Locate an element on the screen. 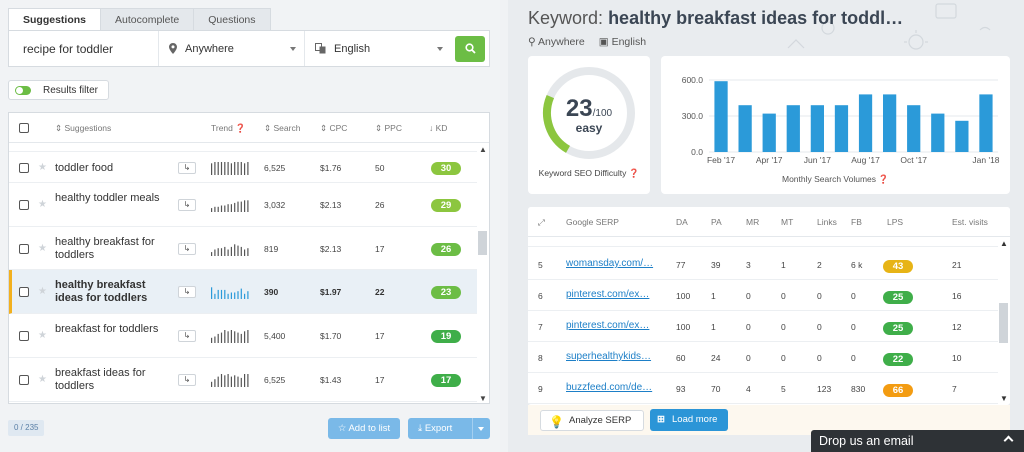 The image size is (1024, 452). location-select: Anywhere is located at coordinates (232, 48).